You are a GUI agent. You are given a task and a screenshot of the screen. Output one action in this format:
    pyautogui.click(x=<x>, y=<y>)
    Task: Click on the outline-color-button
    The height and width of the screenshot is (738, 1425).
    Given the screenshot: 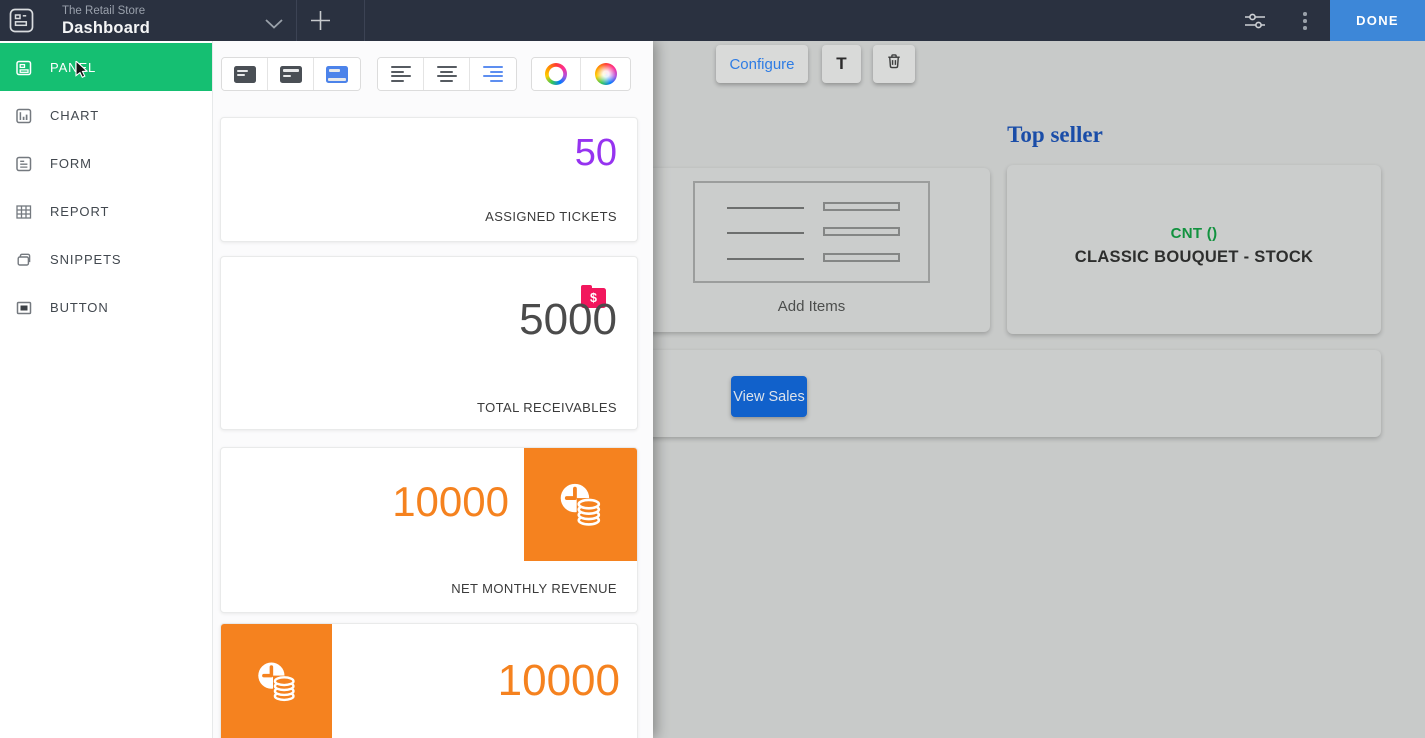 What is the action you would take?
    pyautogui.click(x=556, y=74)
    